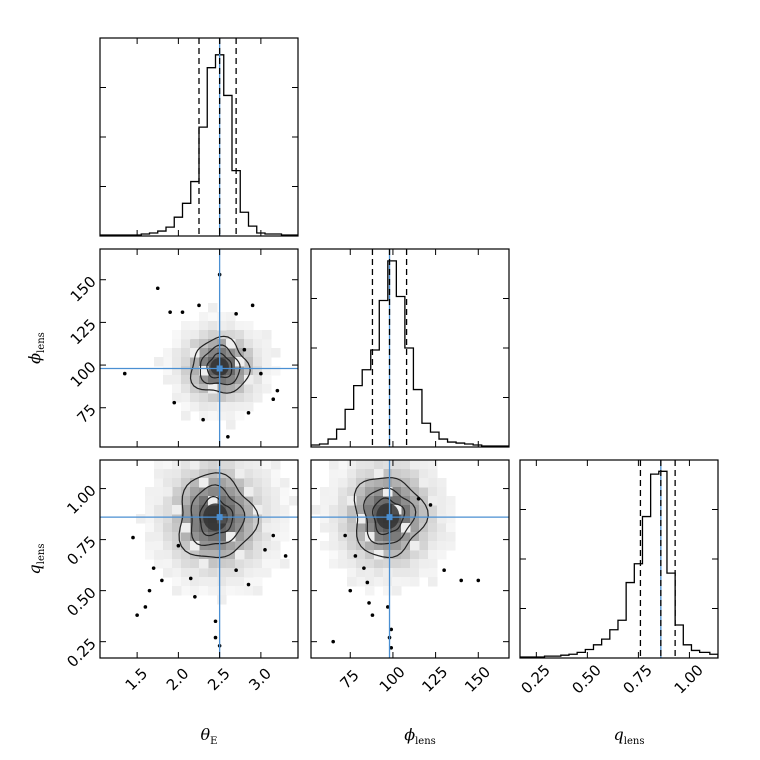  What do you see at coordinates (83, 331) in the screenshot?
I see `y-tick-label-phi_lens: 125` at bounding box center [83, 331].